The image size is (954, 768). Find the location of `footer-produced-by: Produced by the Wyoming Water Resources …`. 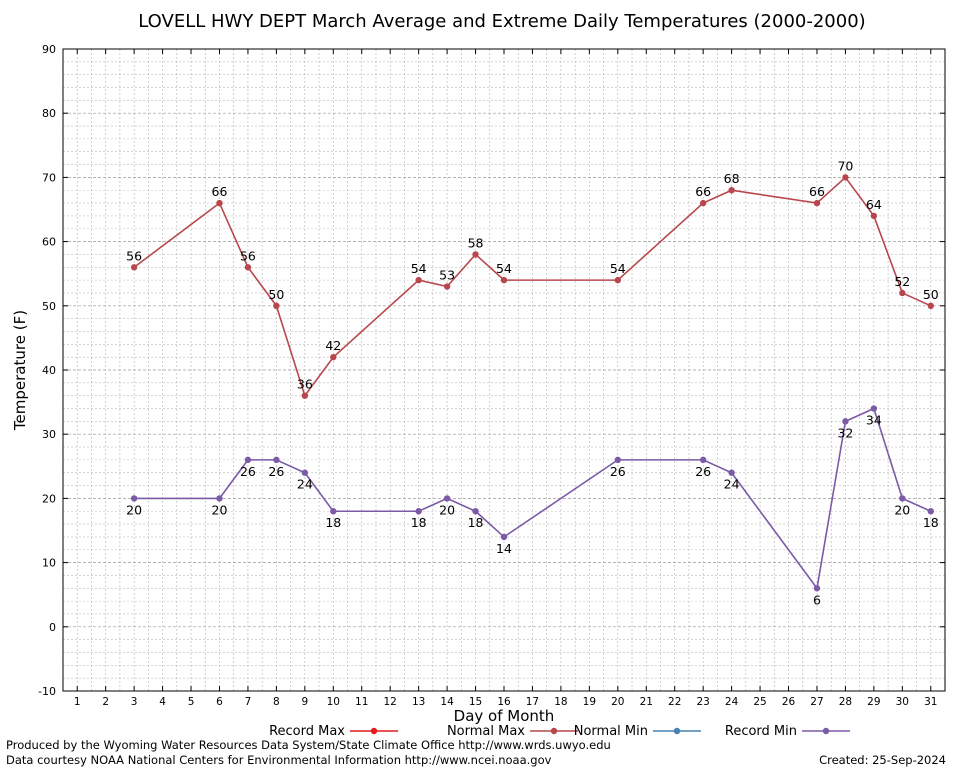

footer-produced-by: Produced by the Wyoming Water Resources … is located at coordinates (308, 745).